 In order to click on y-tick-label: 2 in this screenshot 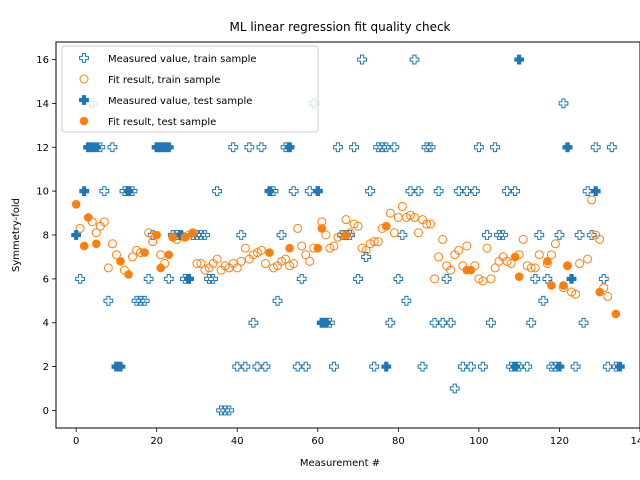, I will do `click(46, 367)`.